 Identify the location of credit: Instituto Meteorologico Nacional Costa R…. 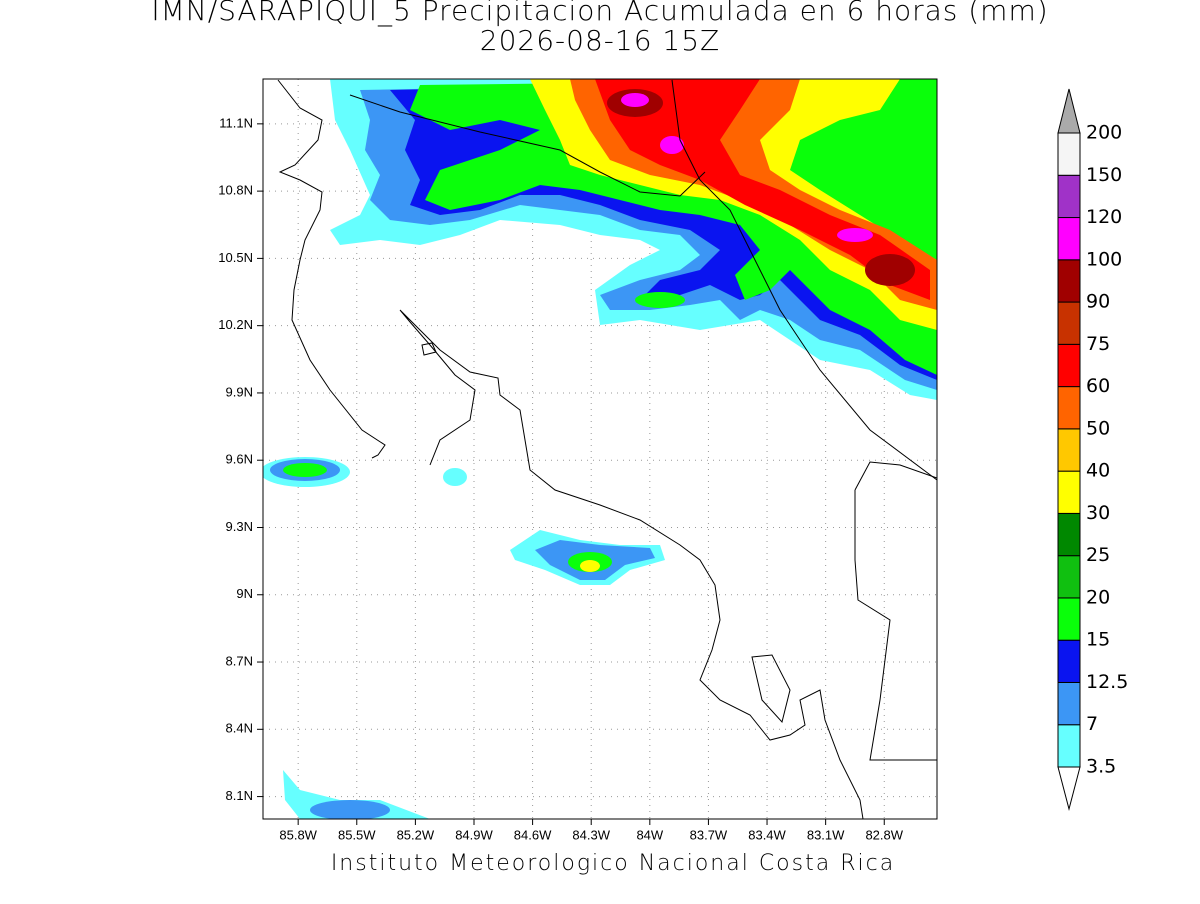
(613, 863).